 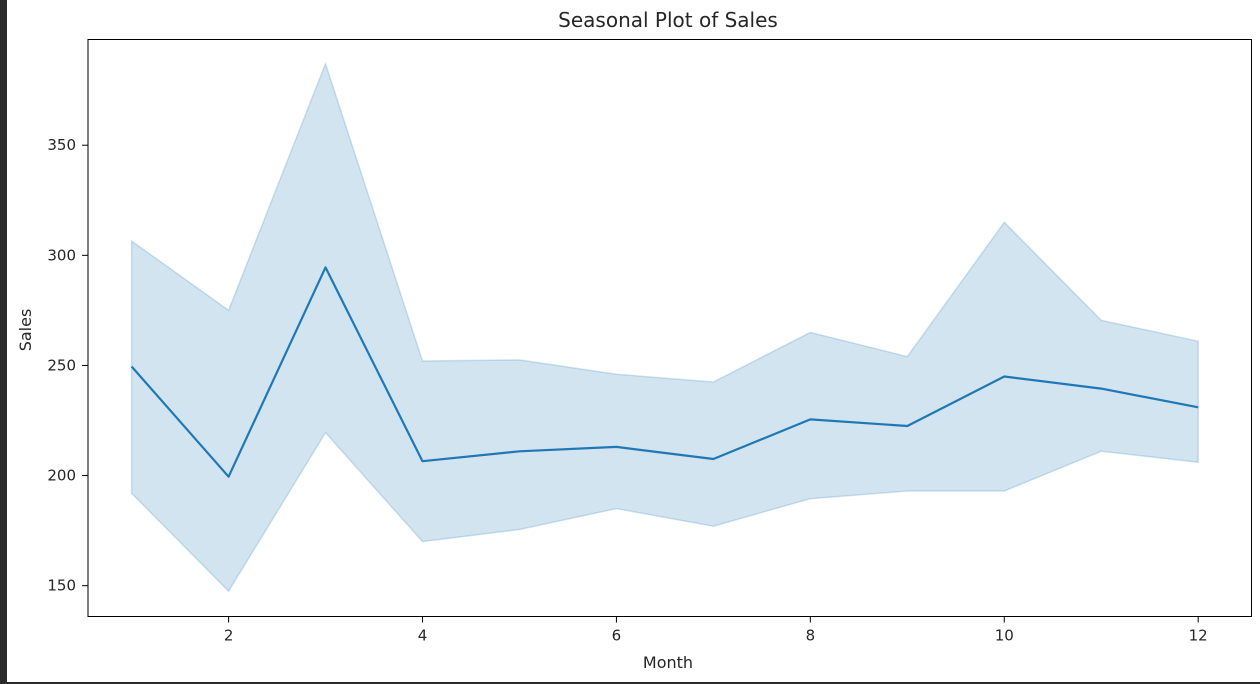 I want to click on y-tick-label: 300, so click(x=61, y=255).